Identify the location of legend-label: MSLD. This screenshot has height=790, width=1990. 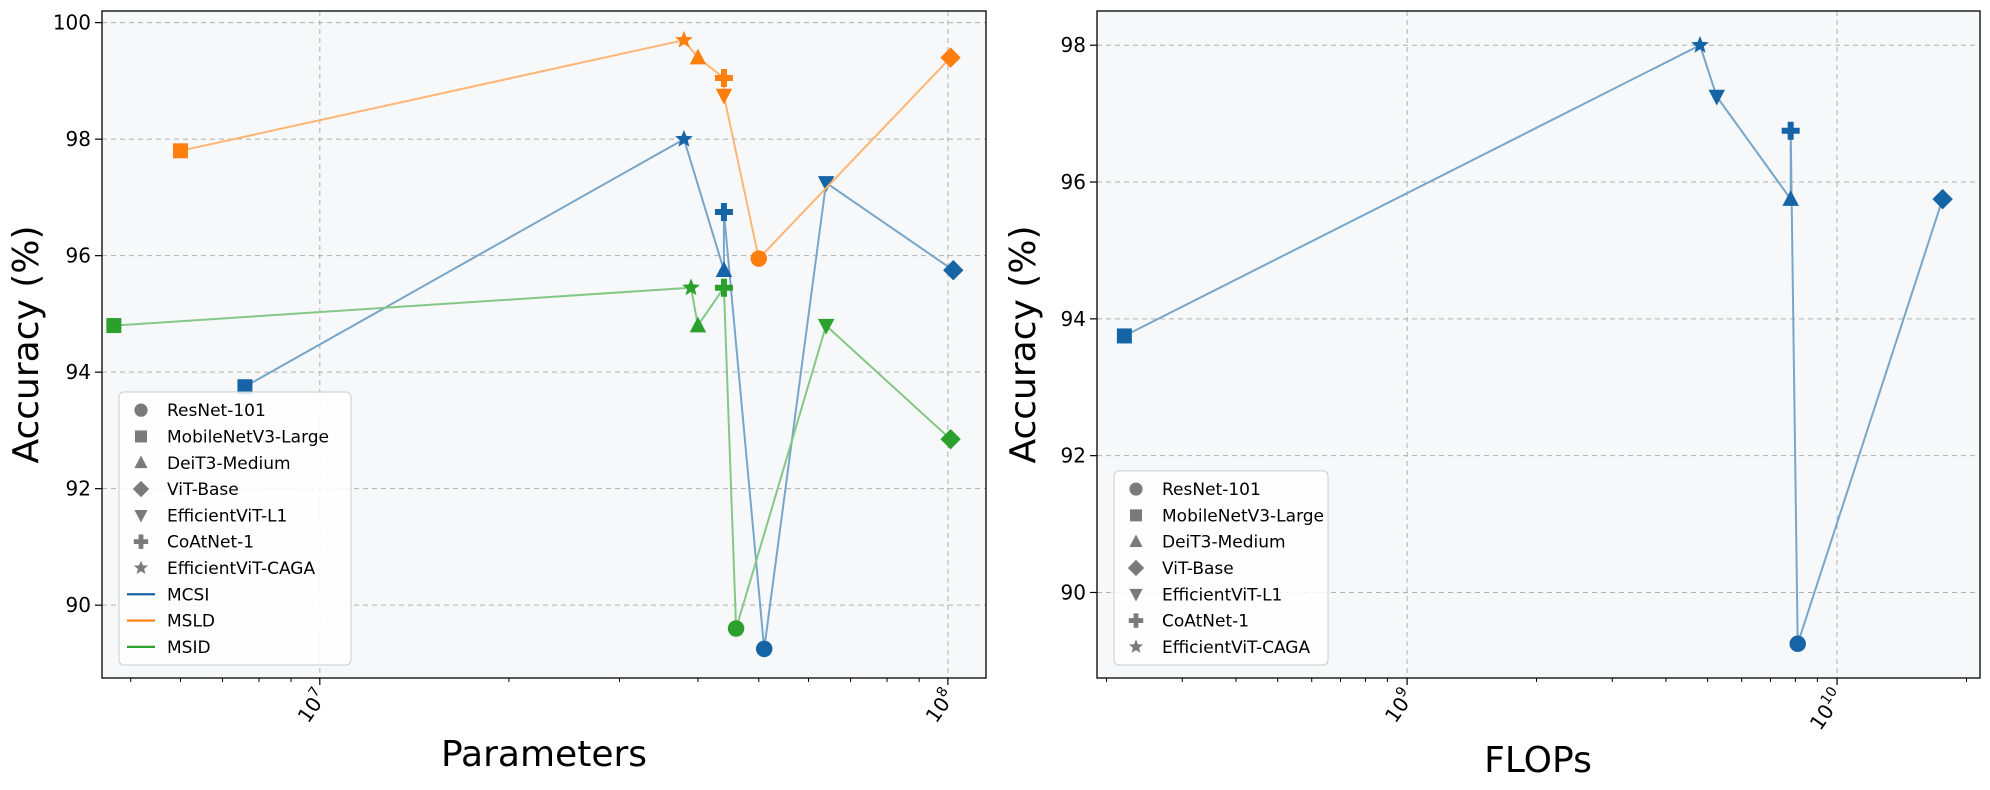
(191, 622).